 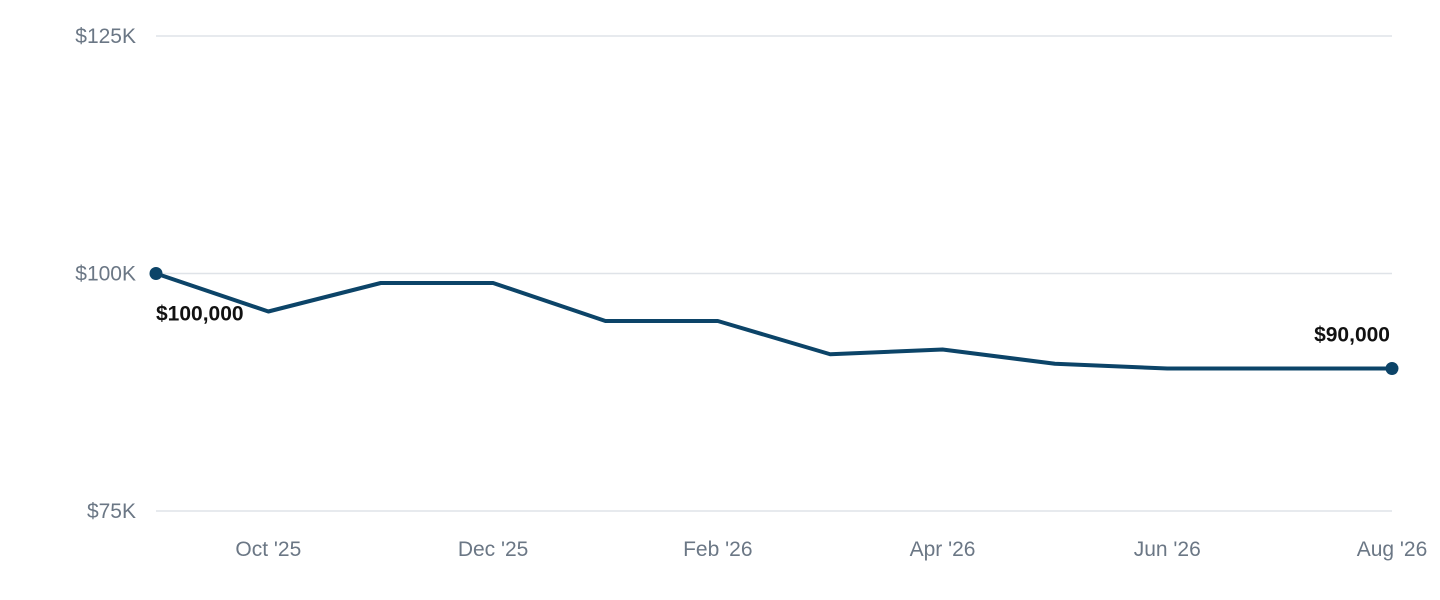 I want to click on y-tick-label: $125K, so click(x=105, y=36).